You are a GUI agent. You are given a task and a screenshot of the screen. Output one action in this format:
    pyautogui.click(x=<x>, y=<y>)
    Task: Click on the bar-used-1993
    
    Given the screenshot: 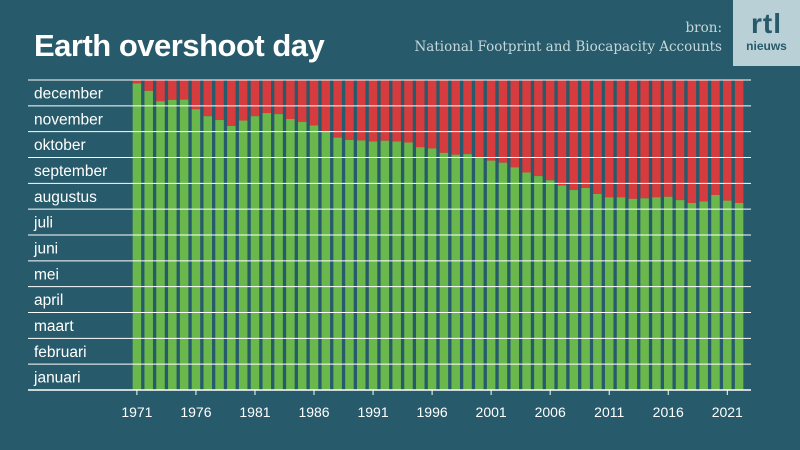 What is the action you would take?
    pyautogui.click(x=396, y=265)
    